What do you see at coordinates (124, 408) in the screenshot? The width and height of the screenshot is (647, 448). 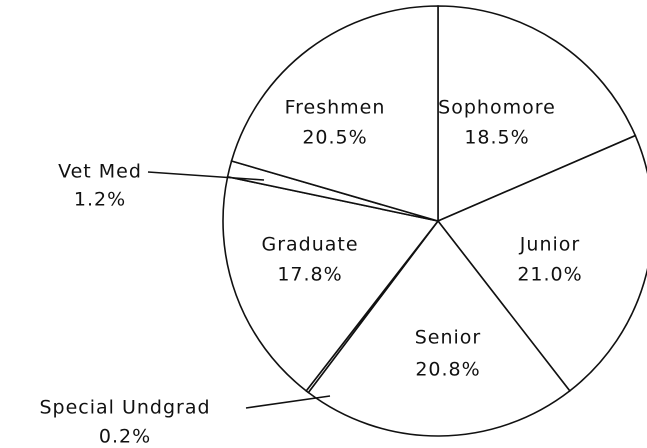 I see `slice-label: Special Undgrad` at bounding box center [124, 408].